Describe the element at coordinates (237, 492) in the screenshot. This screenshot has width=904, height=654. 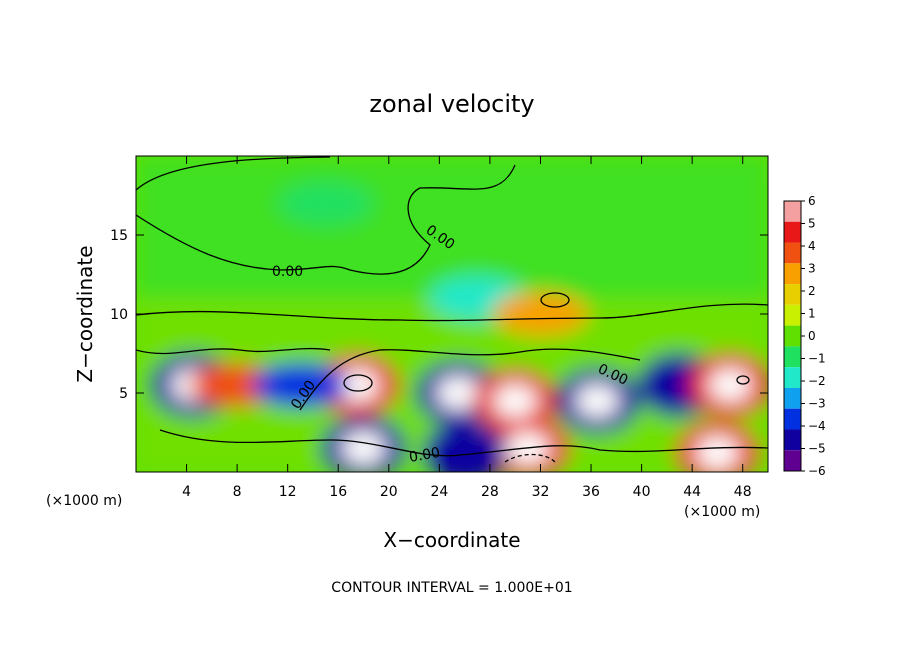
I see `x-tick-label-8: 8` at that location.